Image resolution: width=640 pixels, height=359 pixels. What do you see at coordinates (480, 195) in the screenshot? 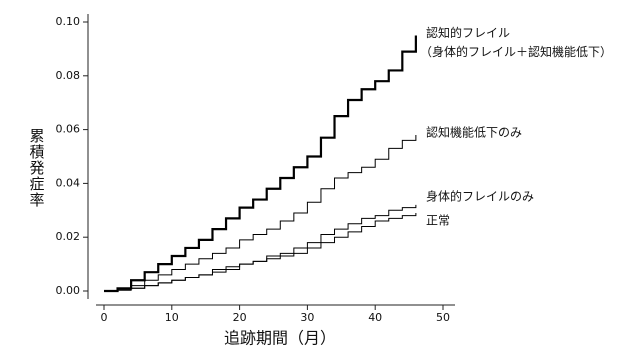
I see `series-label: 身体的フレイルのみ` at bounding box center [480, 195].